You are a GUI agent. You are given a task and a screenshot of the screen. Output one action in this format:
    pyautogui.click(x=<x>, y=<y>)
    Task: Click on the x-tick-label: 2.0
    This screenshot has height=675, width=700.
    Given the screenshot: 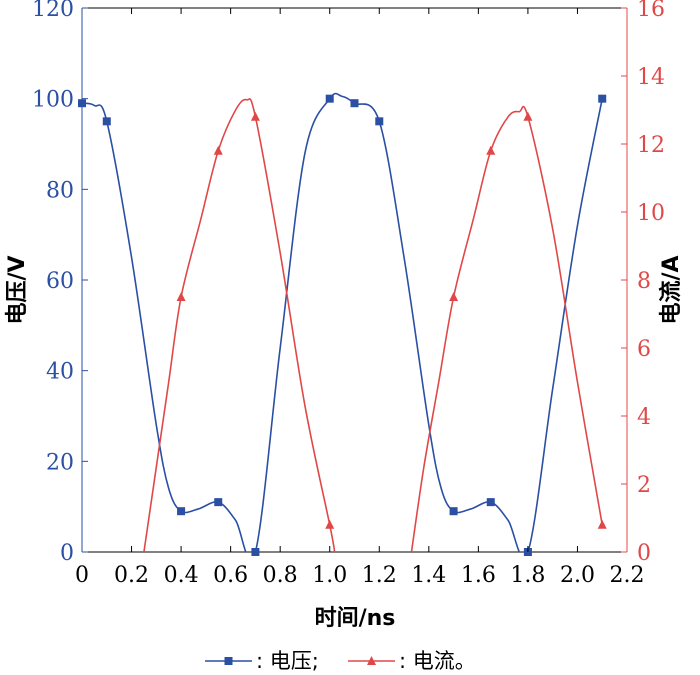 What is the action you would take?
    pyautogui.click(x=577, y=575)
    